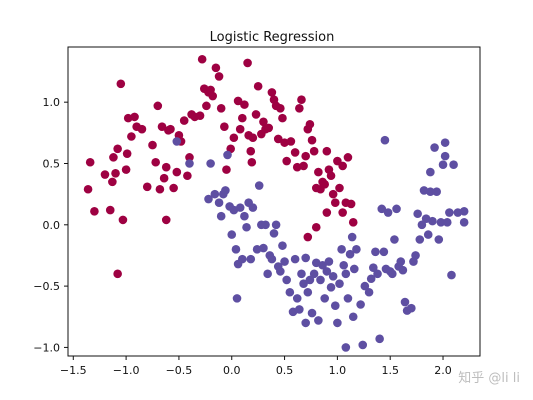 The height and width of the screenshot is (400, 533). Describe the element at coordinates (50, 225) in the screenshot. I see `y-axis: −1.0 −0.5 0.0 0.5 1.0` at that location.